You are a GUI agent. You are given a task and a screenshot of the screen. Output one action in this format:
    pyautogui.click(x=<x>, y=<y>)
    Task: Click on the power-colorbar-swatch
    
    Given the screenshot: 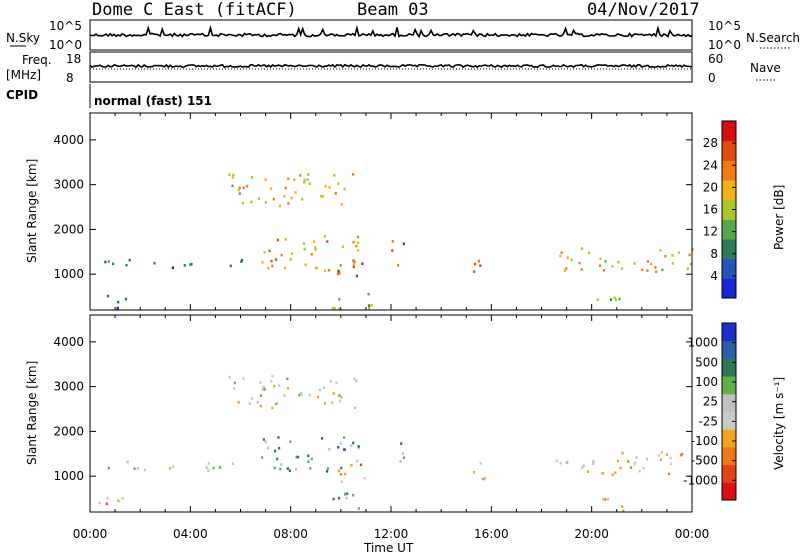 What is the action you would take?
    pyautogui.click(x=729, y=150)
    